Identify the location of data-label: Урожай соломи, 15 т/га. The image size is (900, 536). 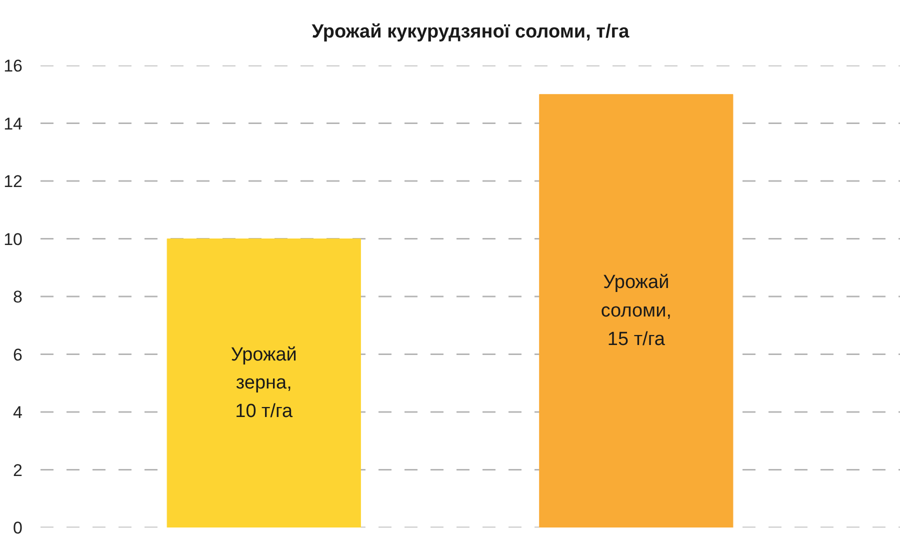
(636, 311).